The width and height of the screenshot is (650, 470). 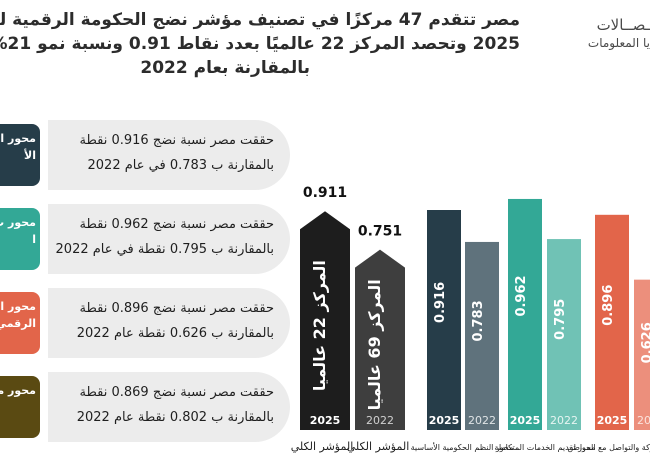 I want to click on card-tab-label-2: الرقمي, so click(x=18, y=323).